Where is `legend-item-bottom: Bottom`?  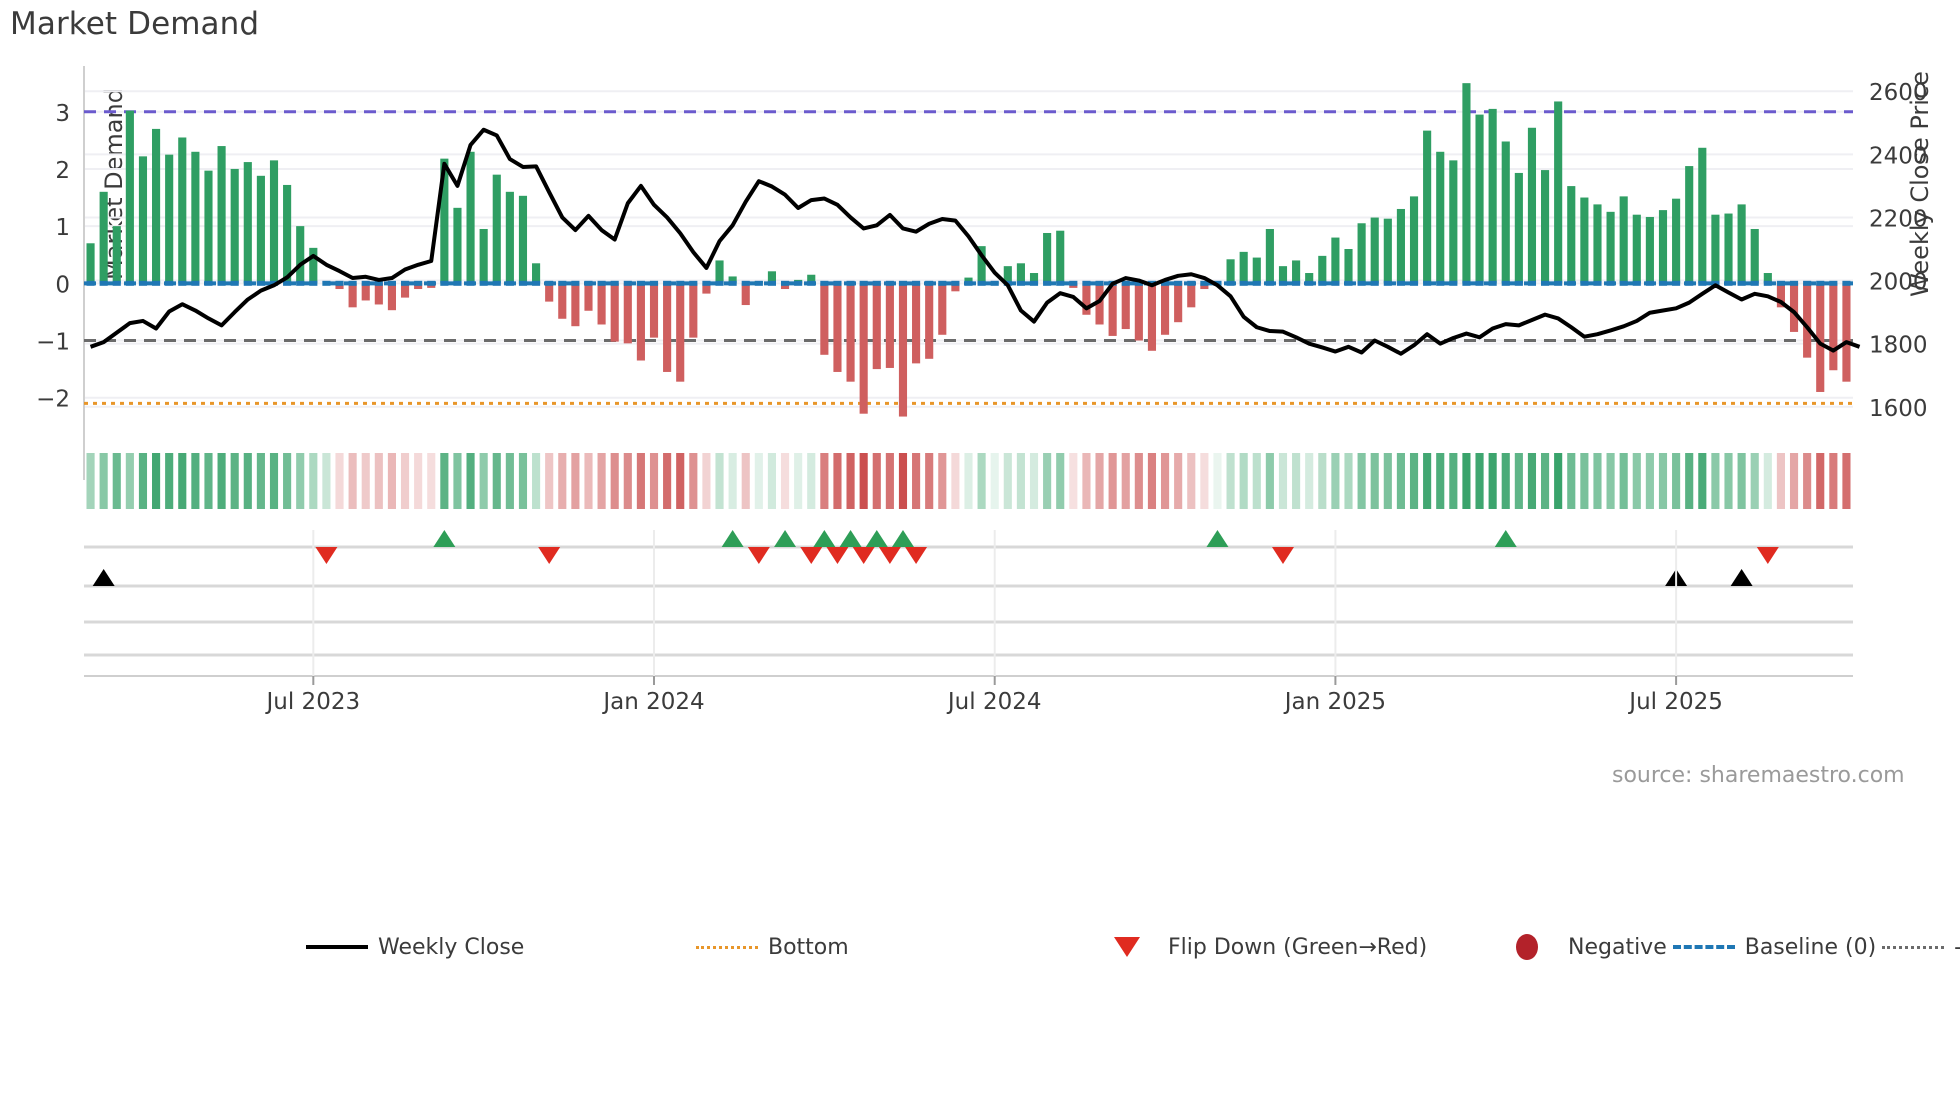
legend-item-bottom: Bottom is located at coordinates (890, 947).